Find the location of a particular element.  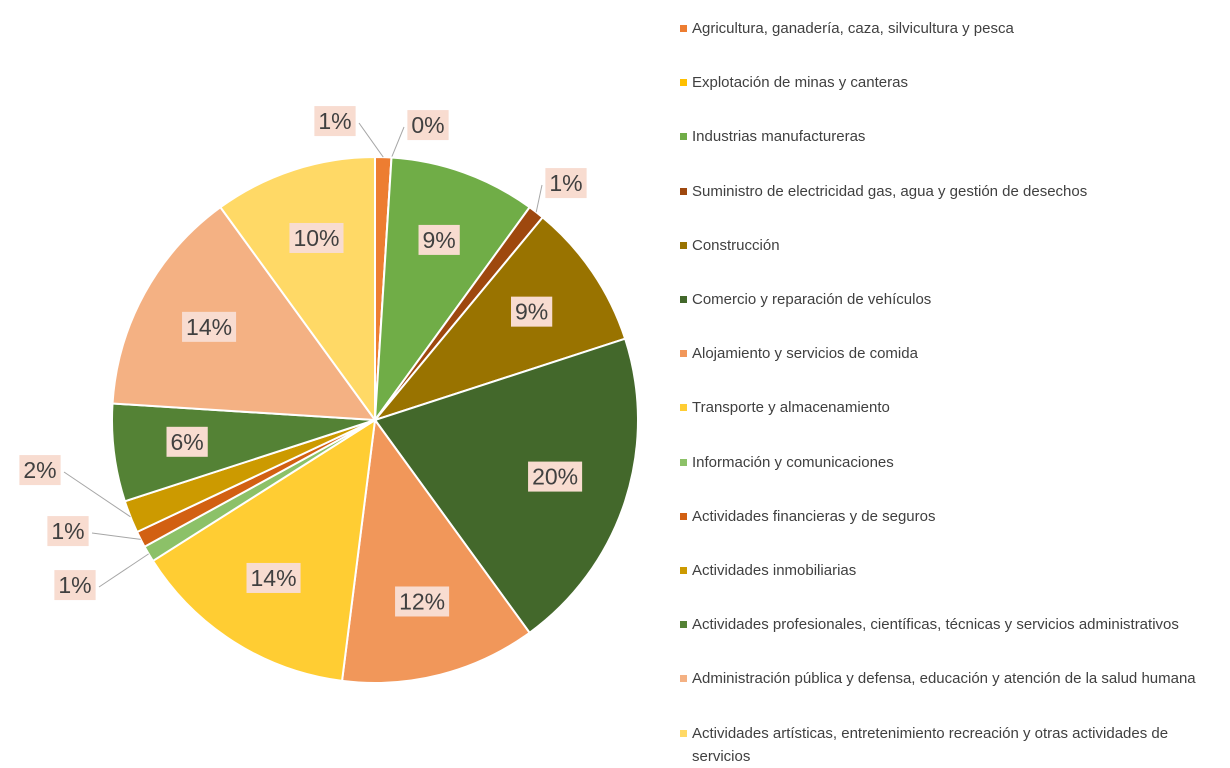

legend-item: Explotación de minas y canteras is located at coordinates (950, 82).